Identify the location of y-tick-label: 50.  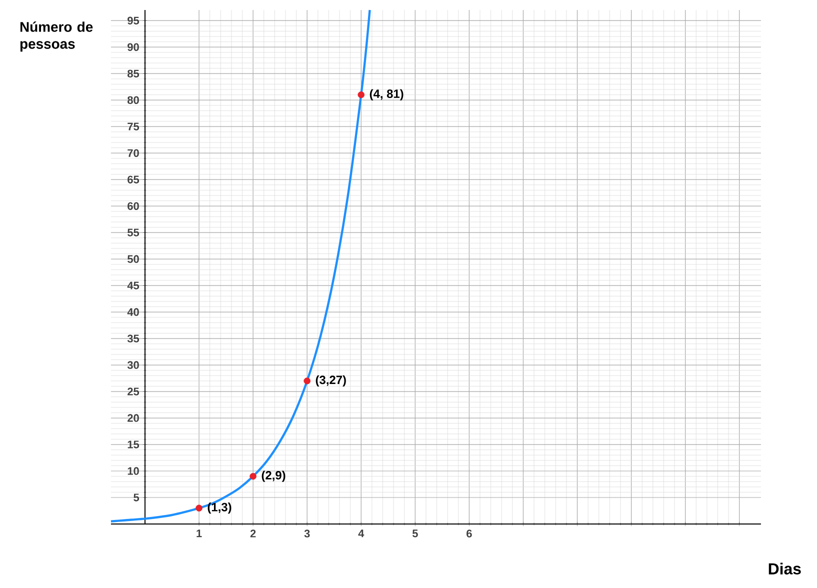
(133, 259).